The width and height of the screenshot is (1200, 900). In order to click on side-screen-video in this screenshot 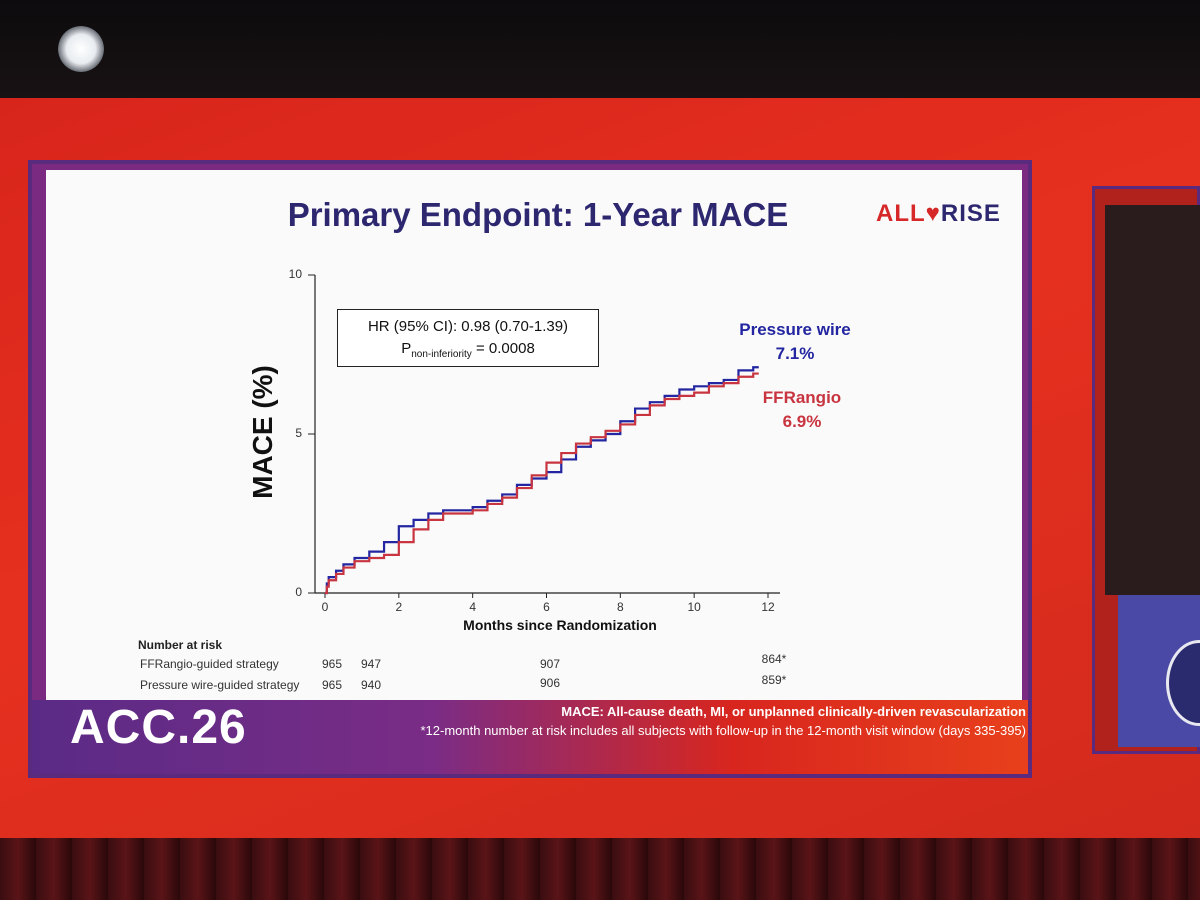, I will do `click(1152, 400)`.